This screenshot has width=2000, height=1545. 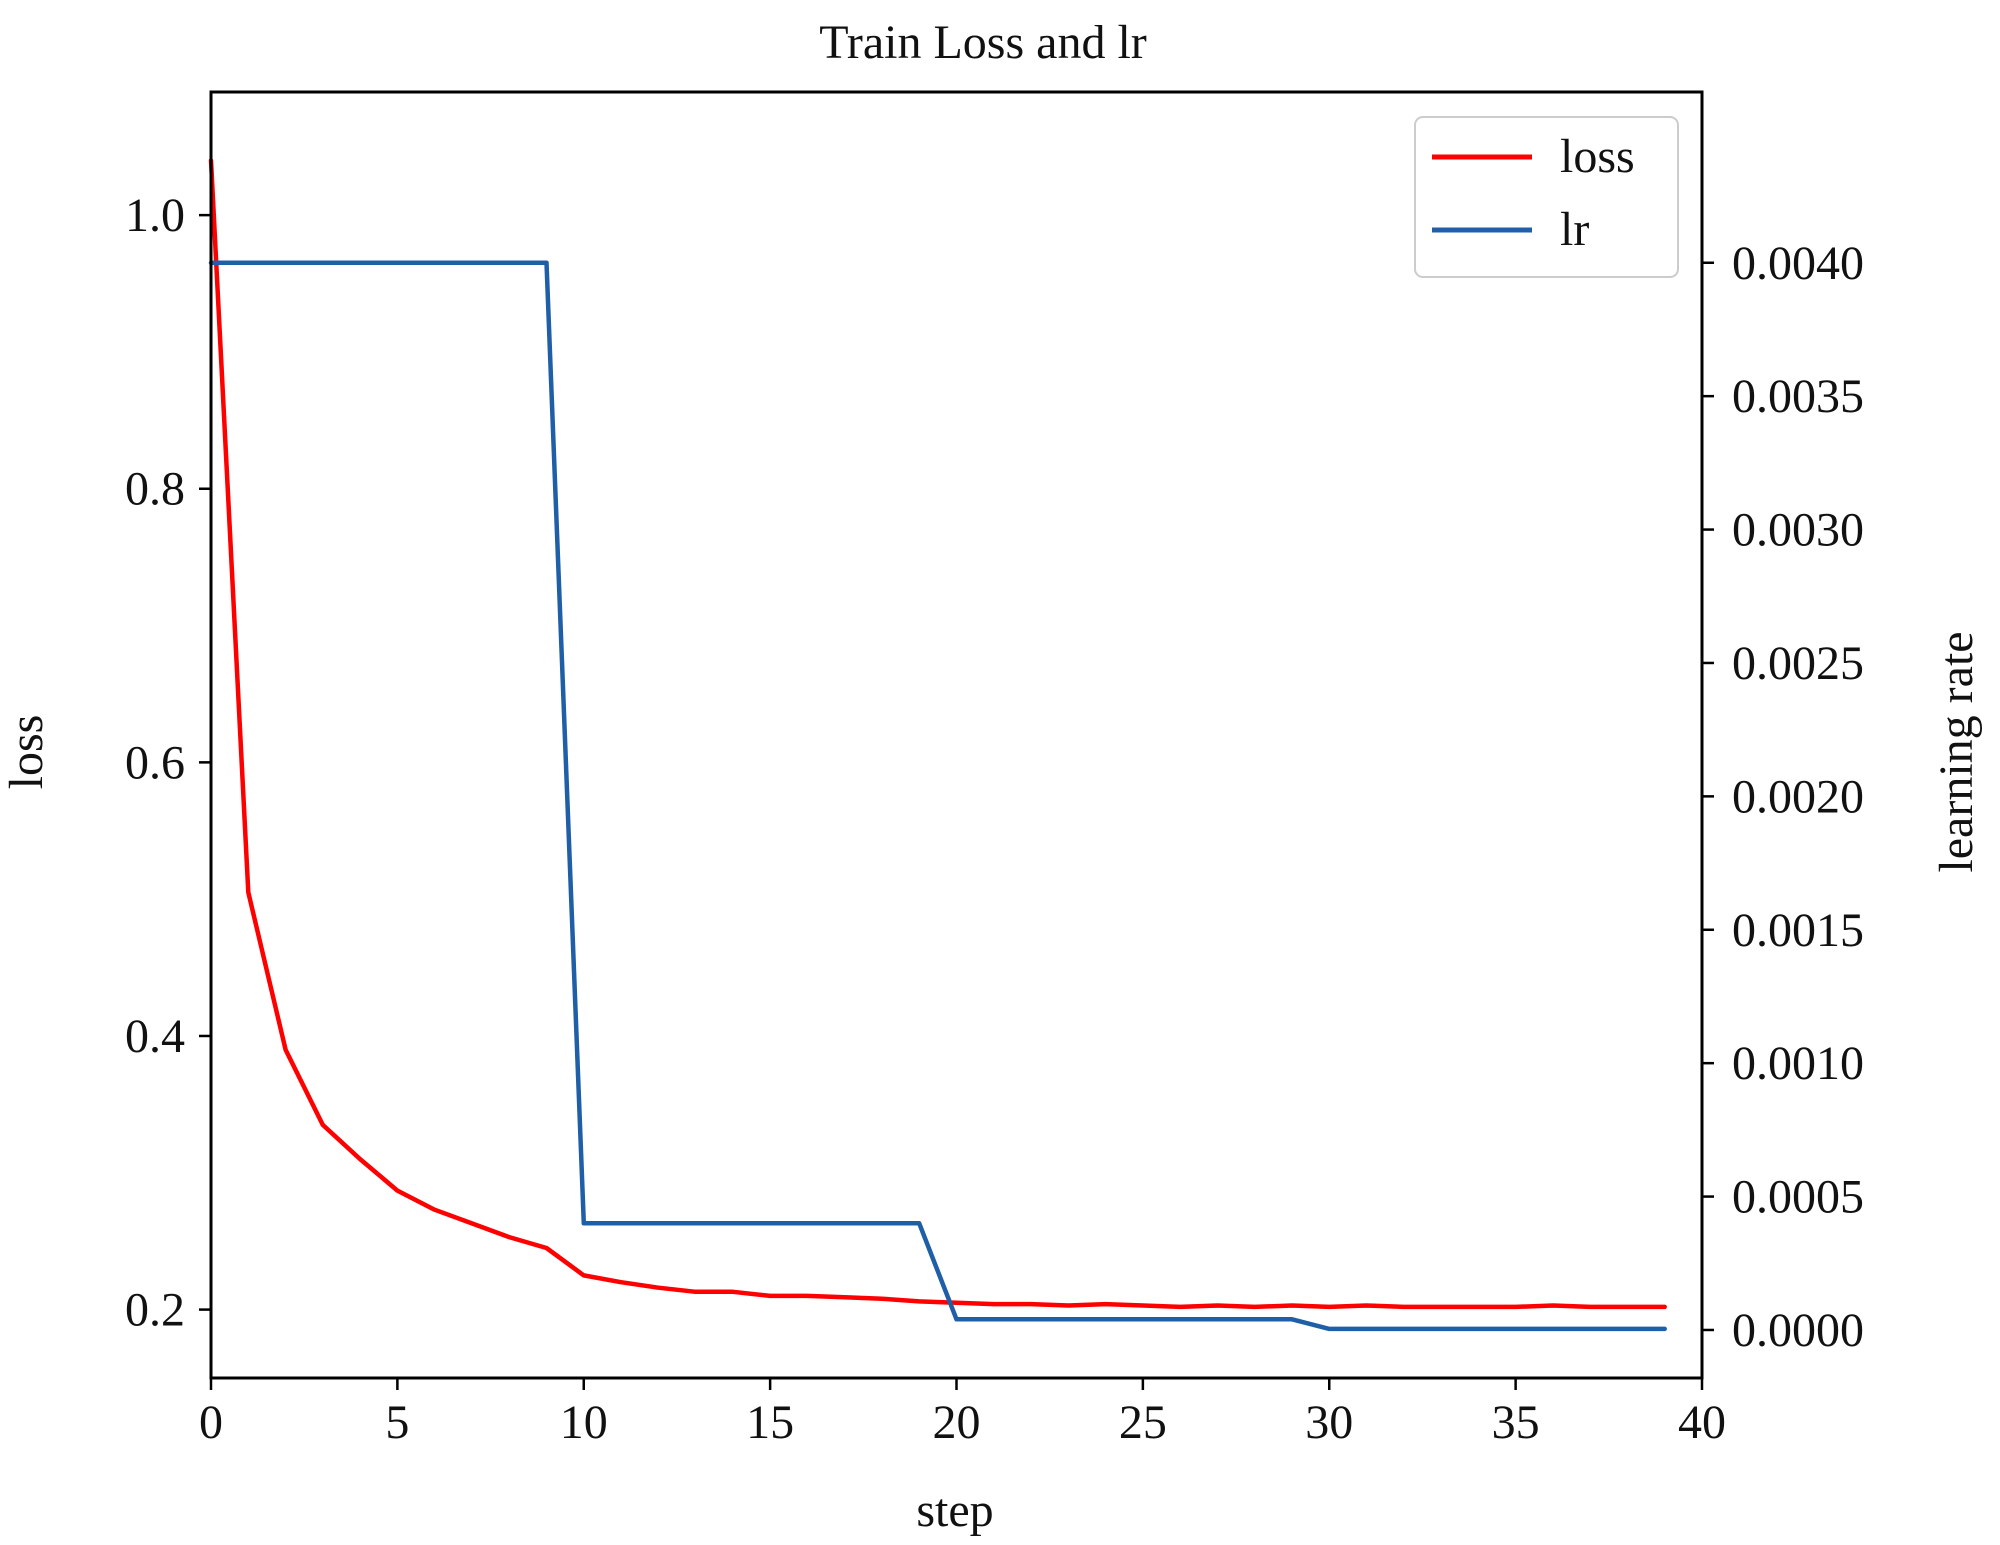 What do you see at coordinates (1798, 1197) in the screenshot?
I see `y2-tick-label: 0.0005` at bounding box center [1798, 1197].